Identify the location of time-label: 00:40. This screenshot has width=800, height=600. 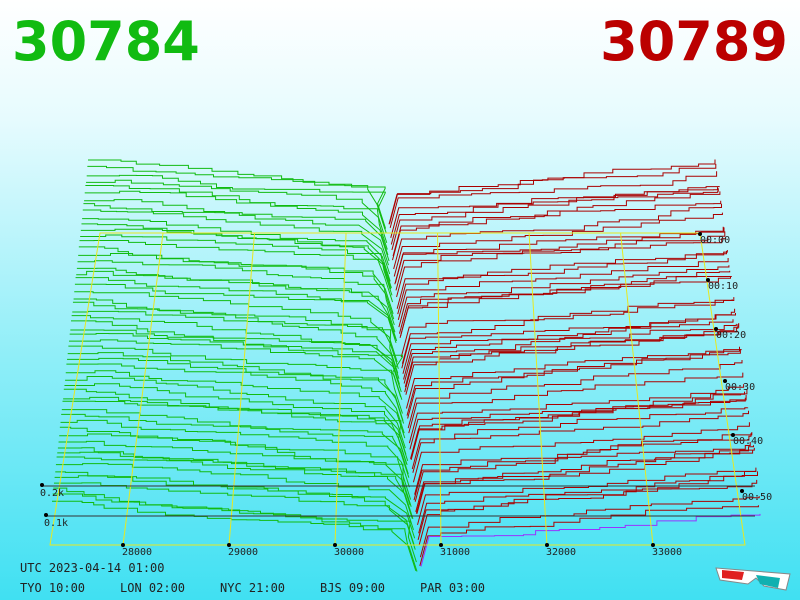
(748, 441).